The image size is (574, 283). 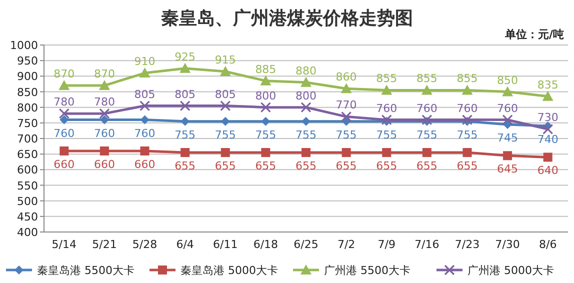 What do you see at coordinates (104, 244) in the screenshot?
I see `x-tick-label: 5/21` at bounding box center [104, 244].